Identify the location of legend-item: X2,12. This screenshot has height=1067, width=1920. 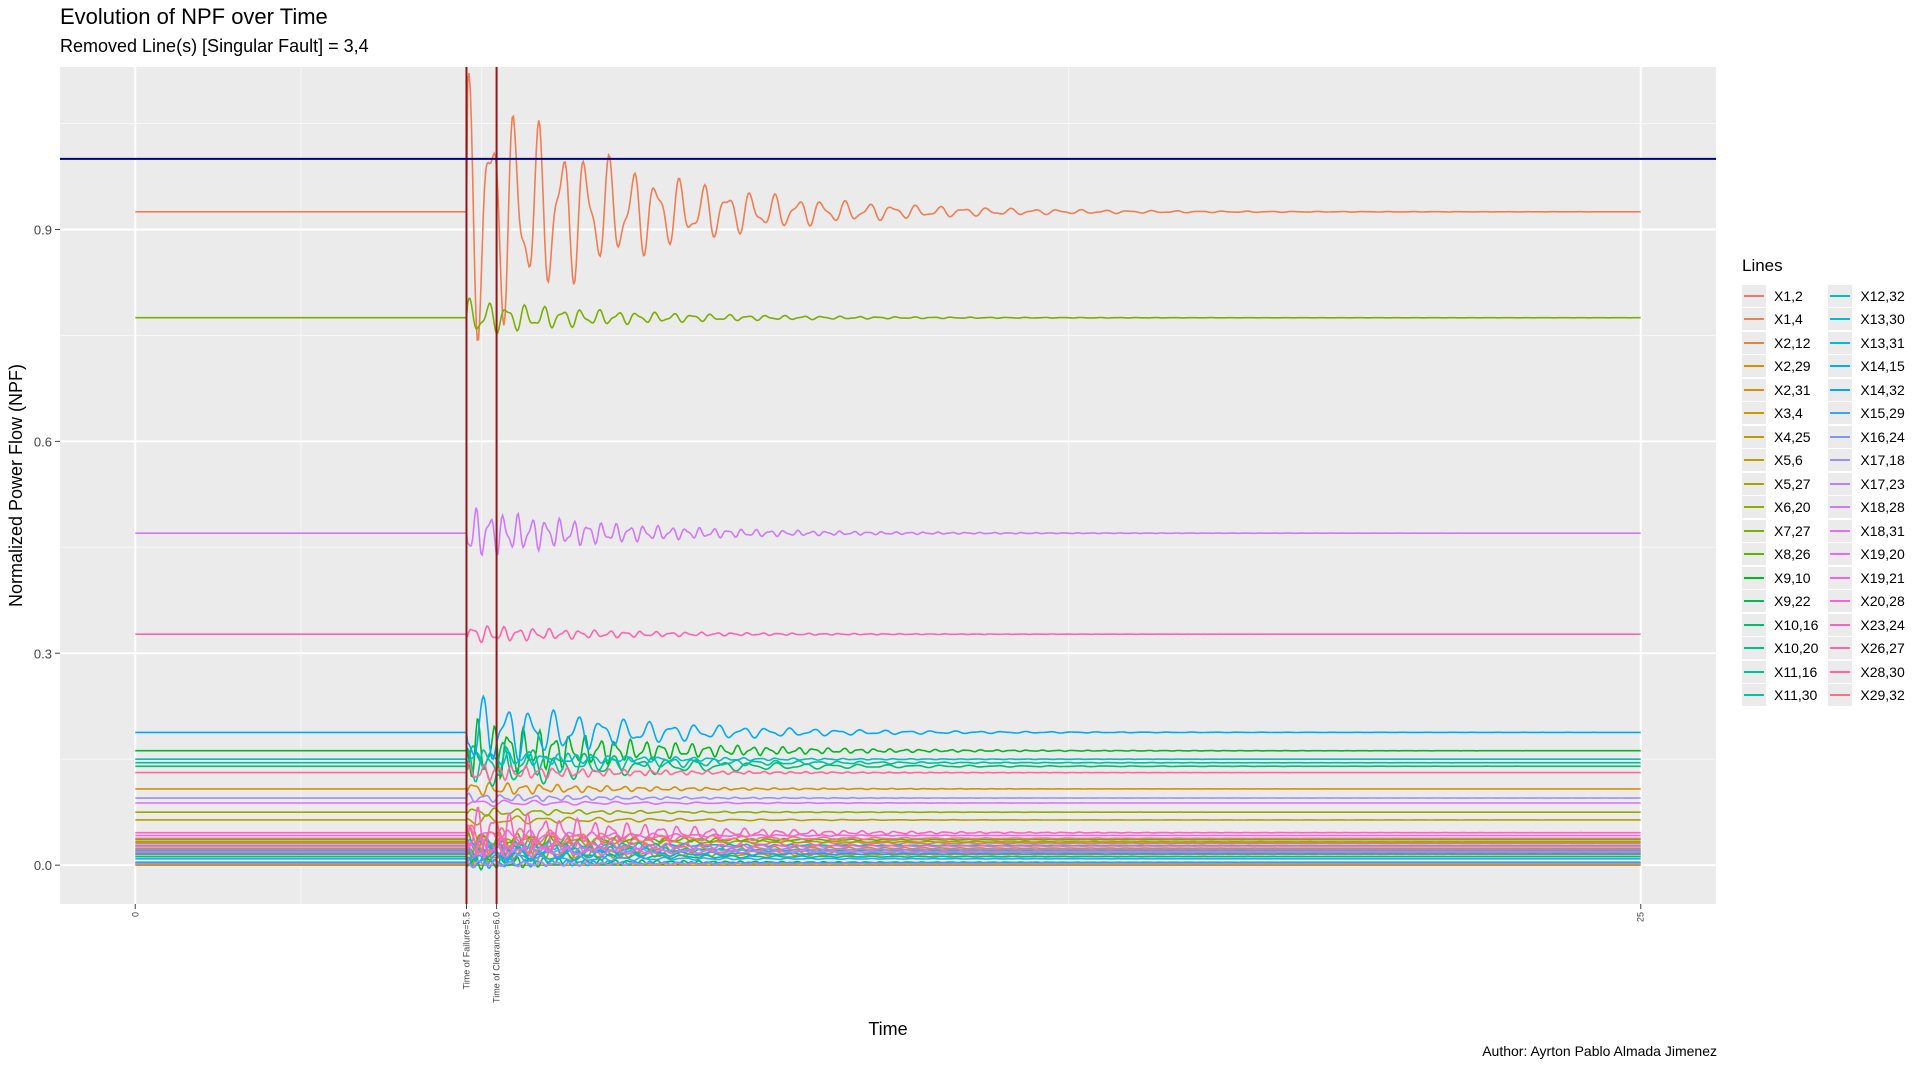
(1780, 343).